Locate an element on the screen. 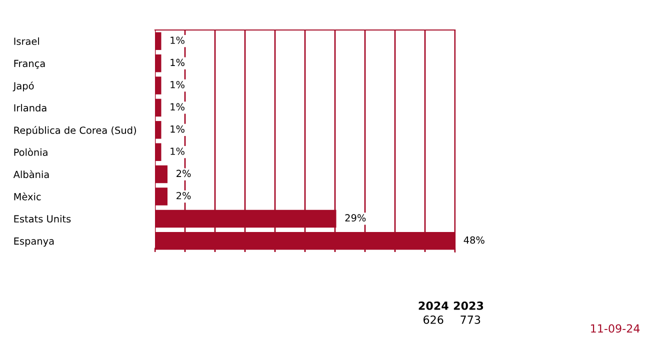  text: 11-09-24 is located at coordinates (615, 328).